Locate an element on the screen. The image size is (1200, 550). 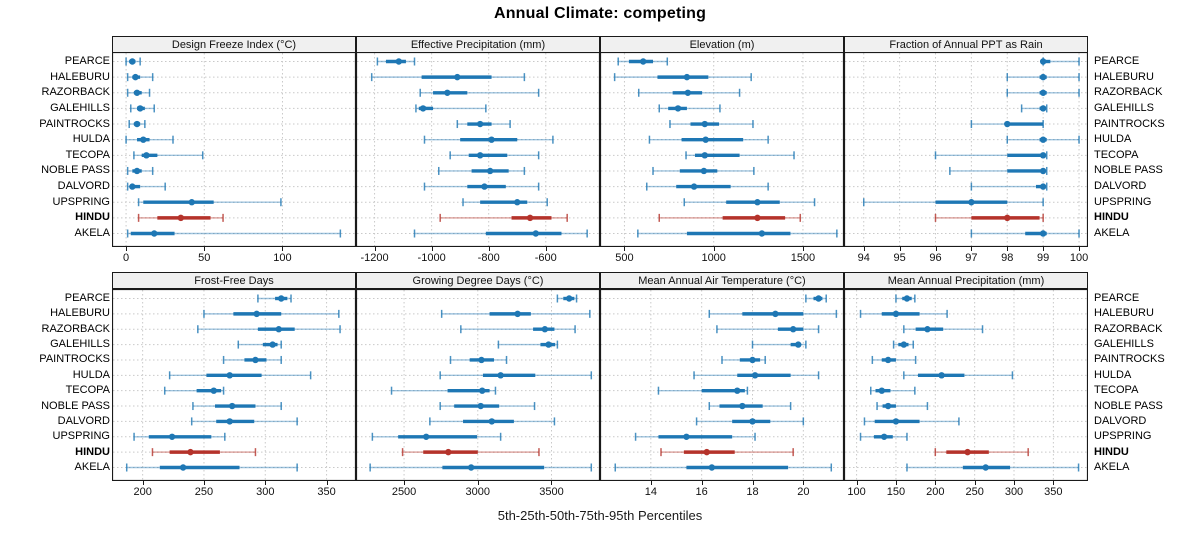
panel-strip: Effective Precipitation (mm) is located at coordinates (478, 44).